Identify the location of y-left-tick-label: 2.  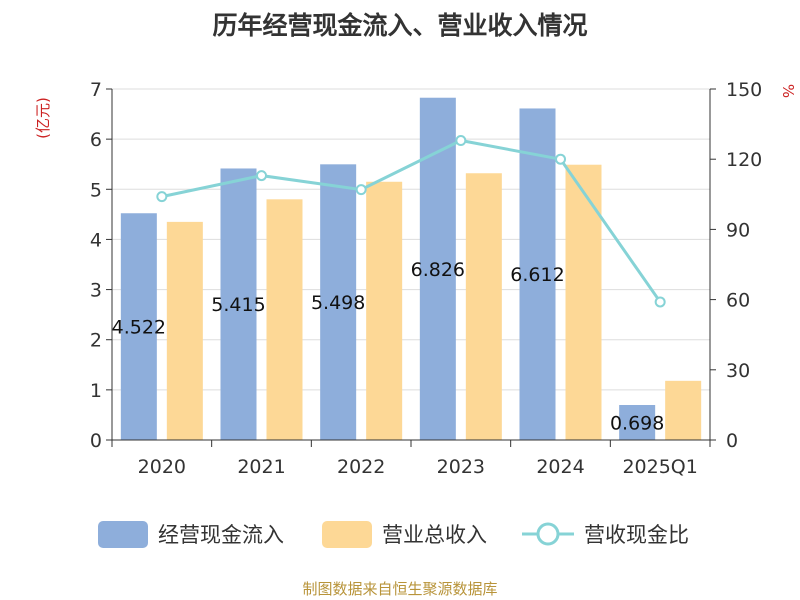
(96, 341).